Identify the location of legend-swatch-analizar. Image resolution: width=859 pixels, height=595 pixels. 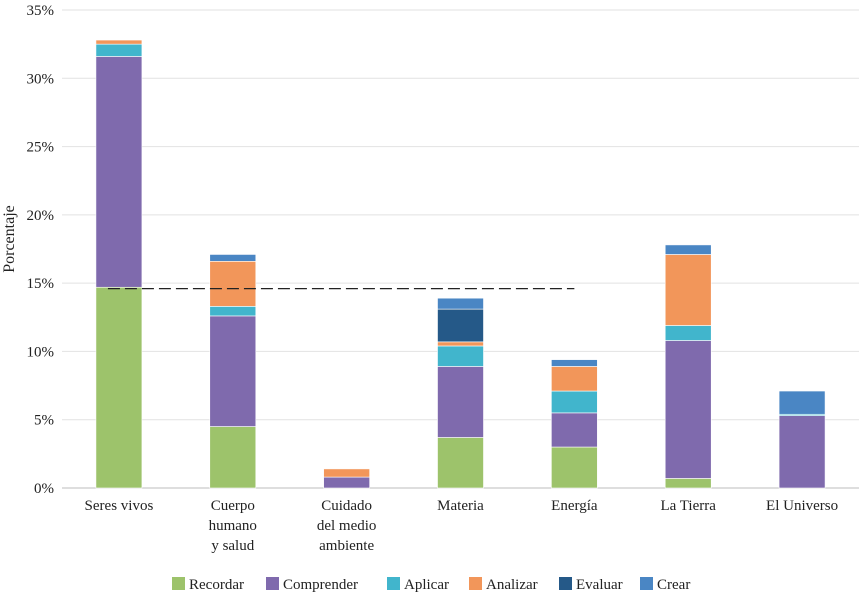
(475, 583).